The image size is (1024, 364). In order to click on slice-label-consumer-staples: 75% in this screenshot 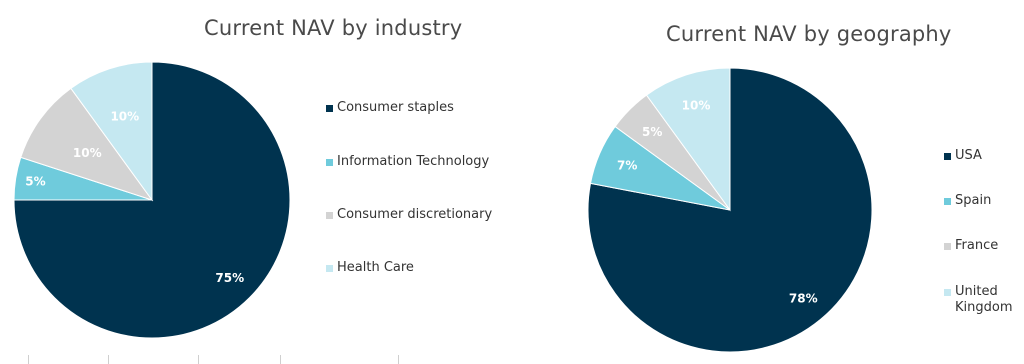, I will do `click(229, 278)`.